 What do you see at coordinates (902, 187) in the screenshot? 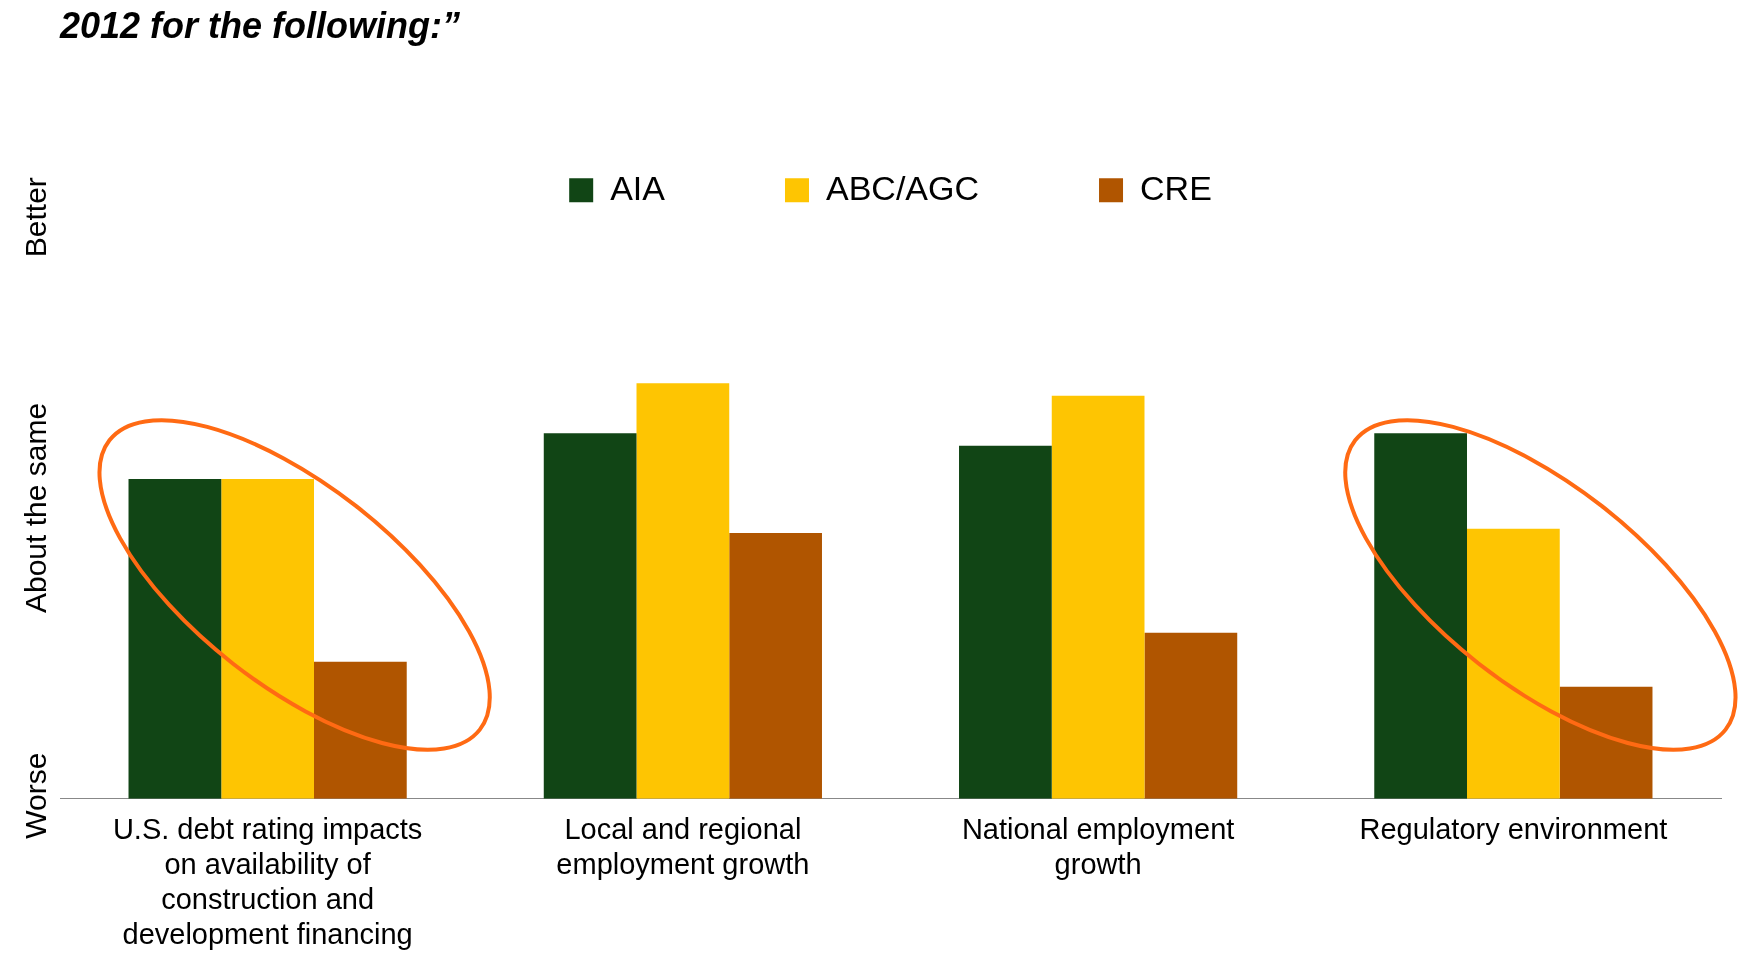
I see `legend-label: ABC/AGC` at bounding box center [902, 187].